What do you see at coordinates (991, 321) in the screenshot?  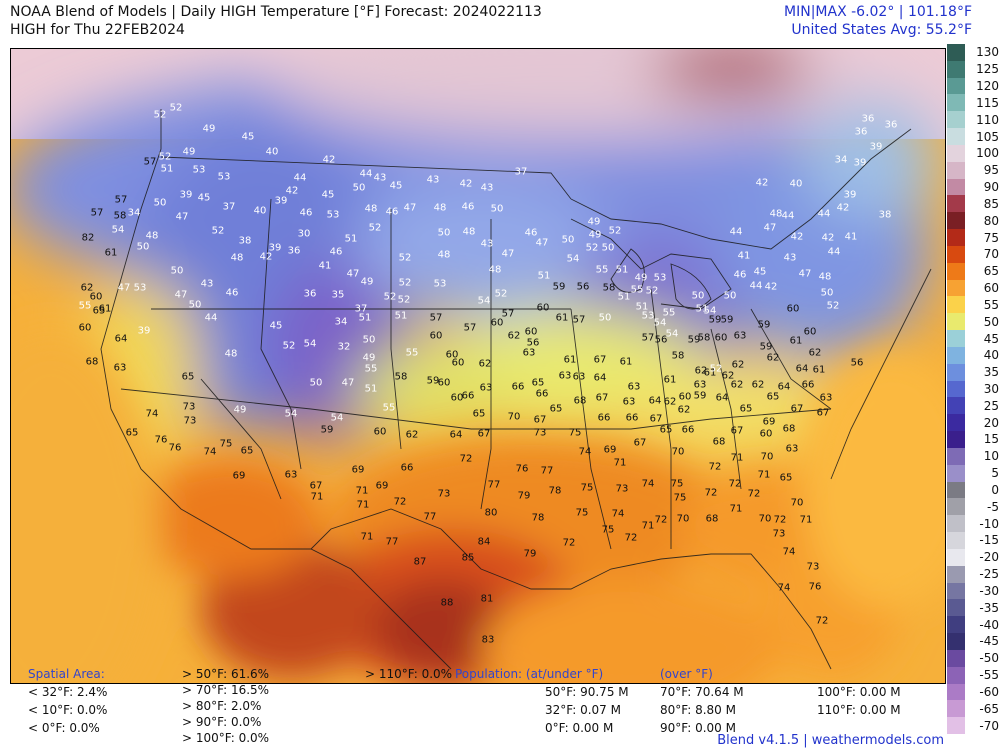 I see `colorbar-tick-label: 50` at bounding box center [991, 321].